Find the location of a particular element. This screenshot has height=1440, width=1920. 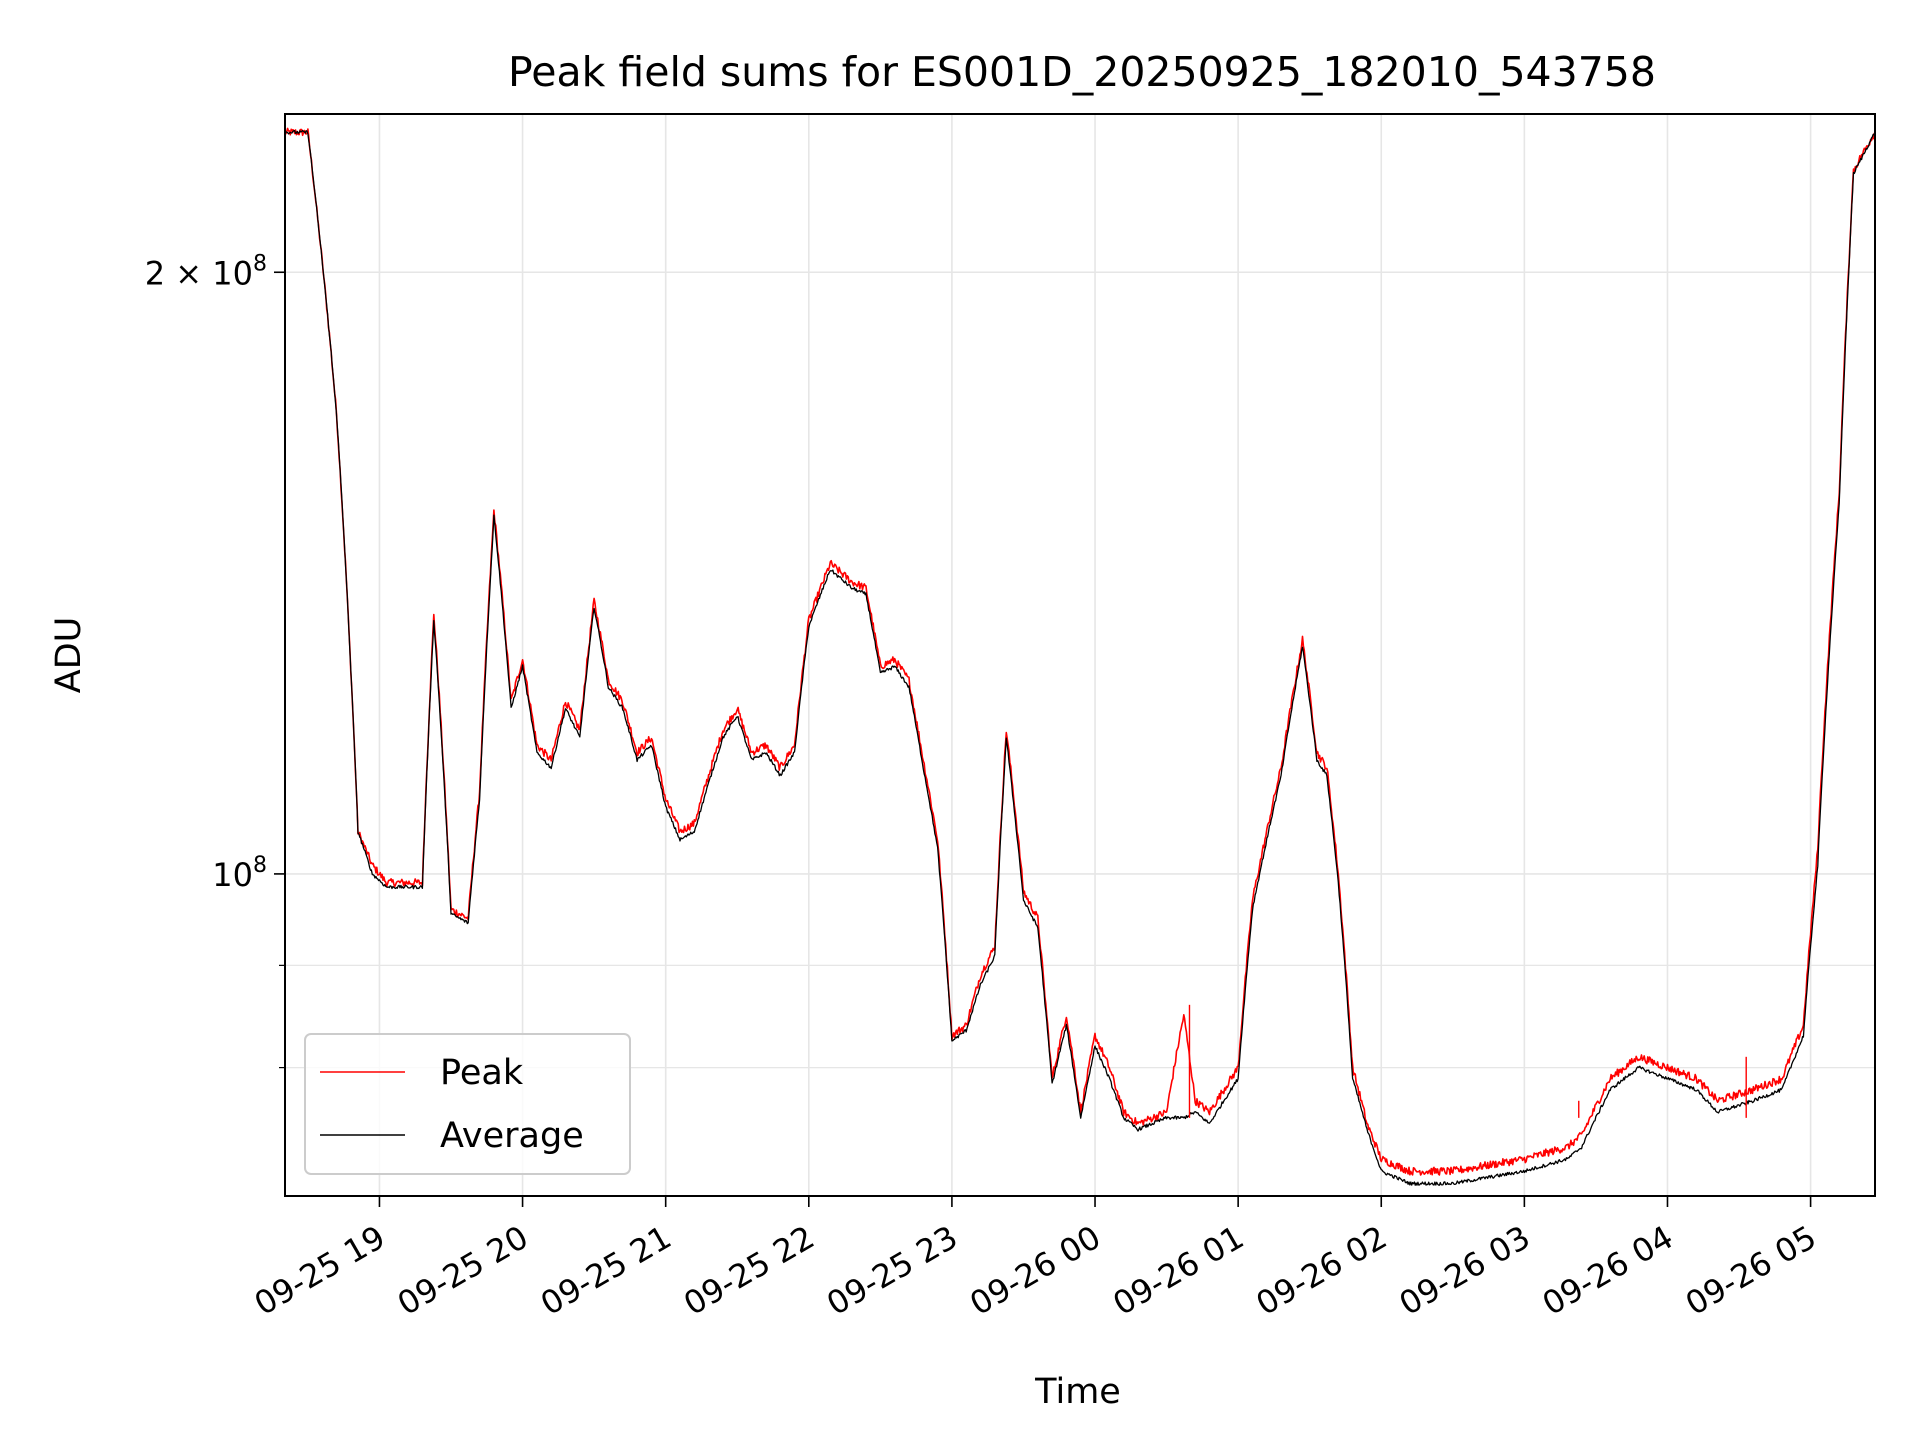

y-tick-label: 108 is located at coordinates (239, 873).